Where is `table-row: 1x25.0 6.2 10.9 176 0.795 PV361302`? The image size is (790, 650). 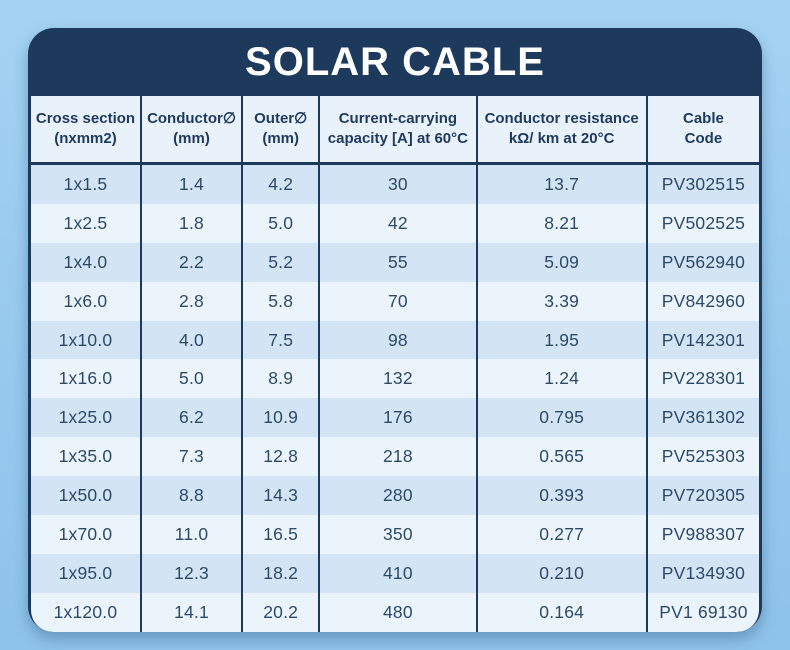 table-row: 1x25.0 6.2 10.9 176 0.795 PV361302 is located at coordinates (395, 418).